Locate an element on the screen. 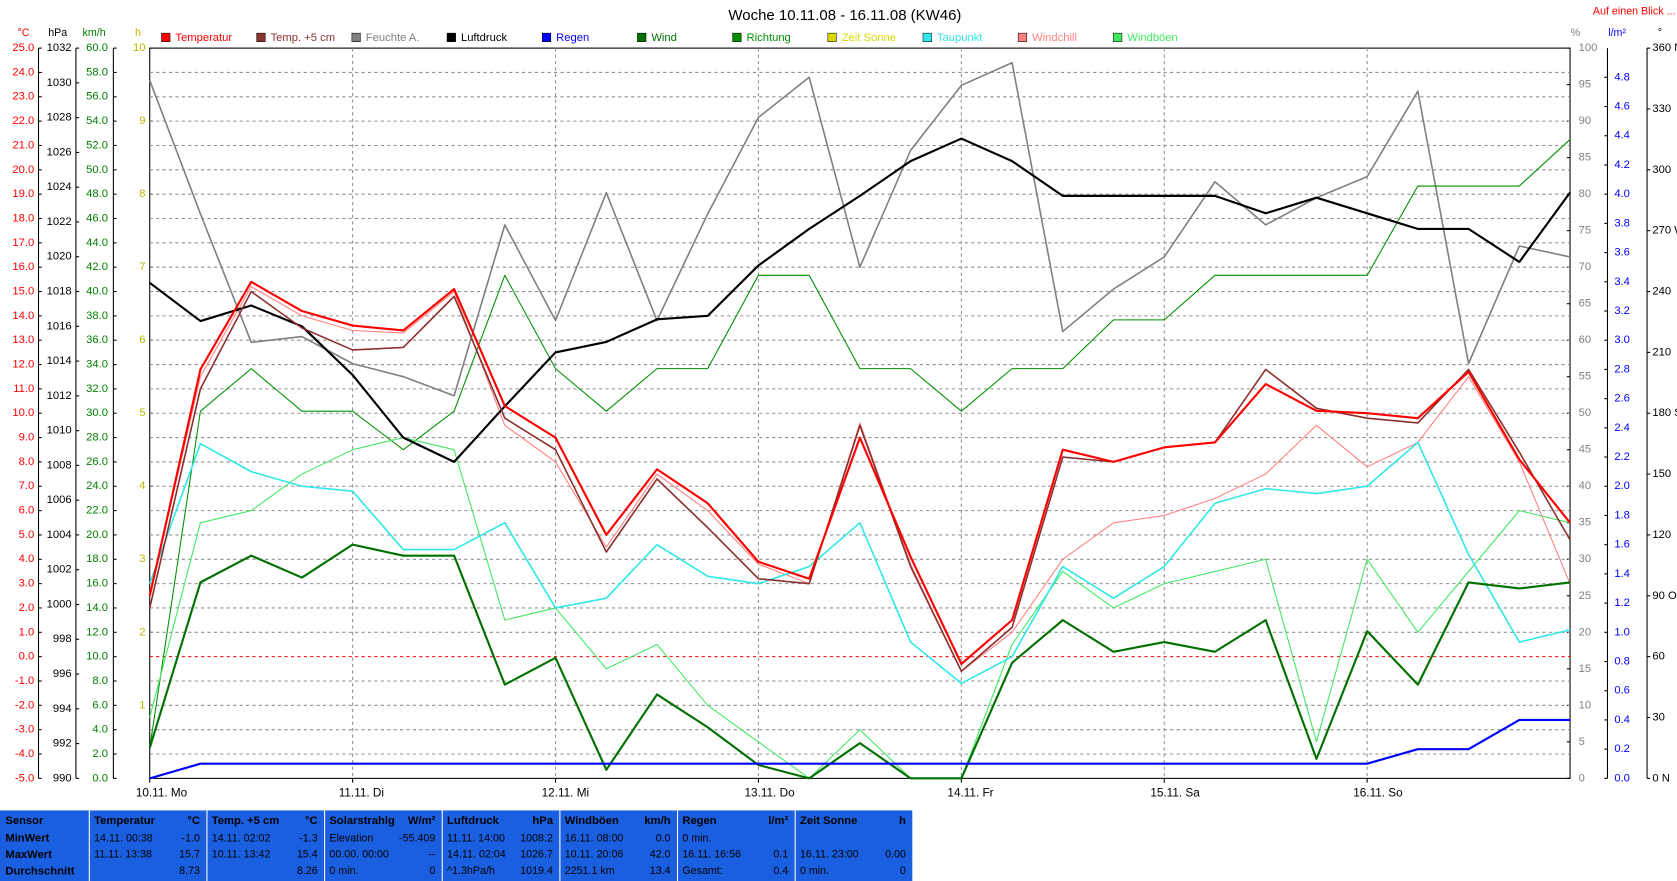  y-tick-label: 8 is located at coordinates (142, 194).